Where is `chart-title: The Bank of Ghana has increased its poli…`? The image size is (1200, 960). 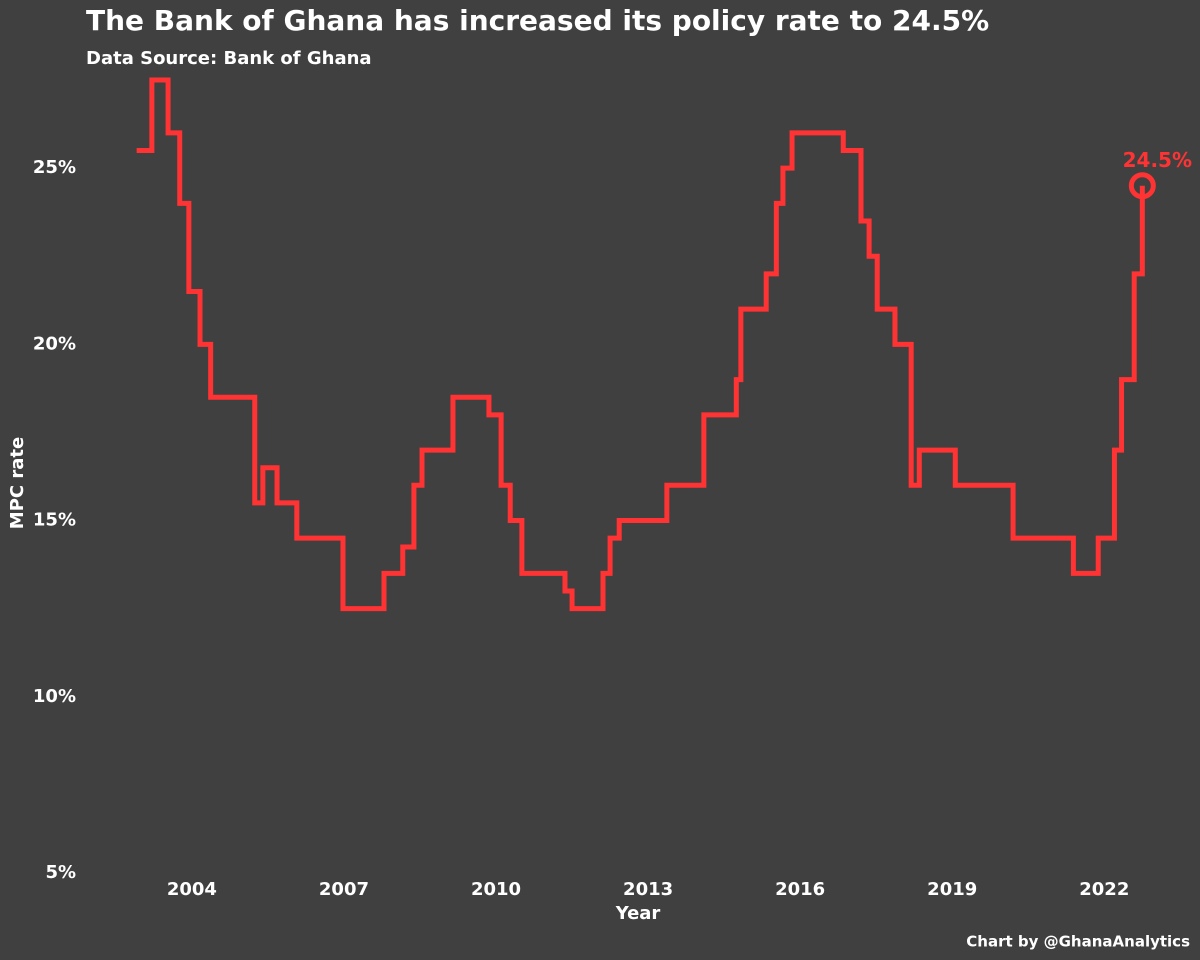 chart-title: The Bank of Ghana has increased its poli… is located at coordinates (537, 20).